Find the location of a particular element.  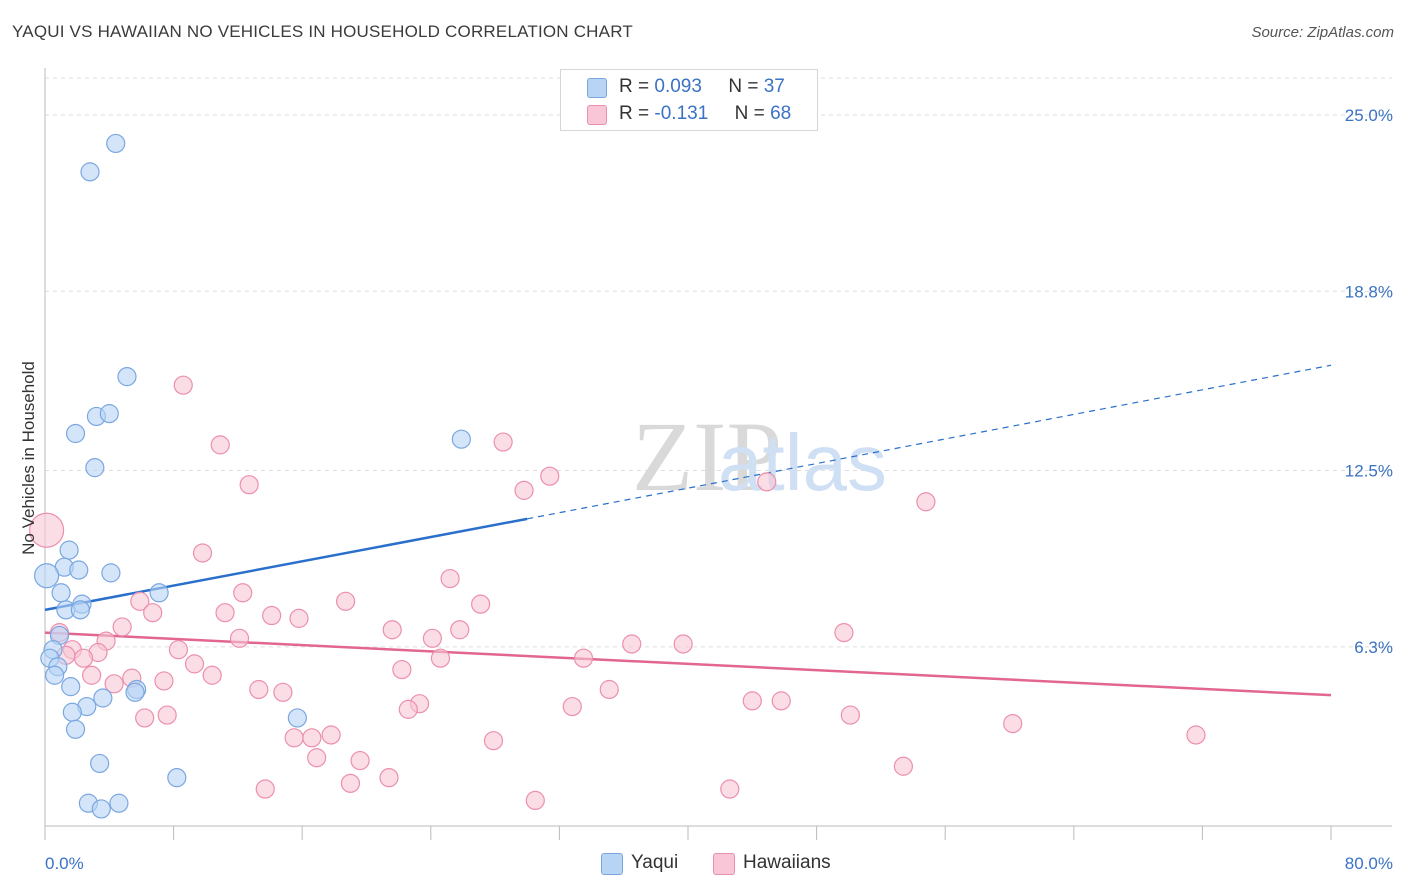

x-tick-label: 0.0% is located at coordinates (64, 863).